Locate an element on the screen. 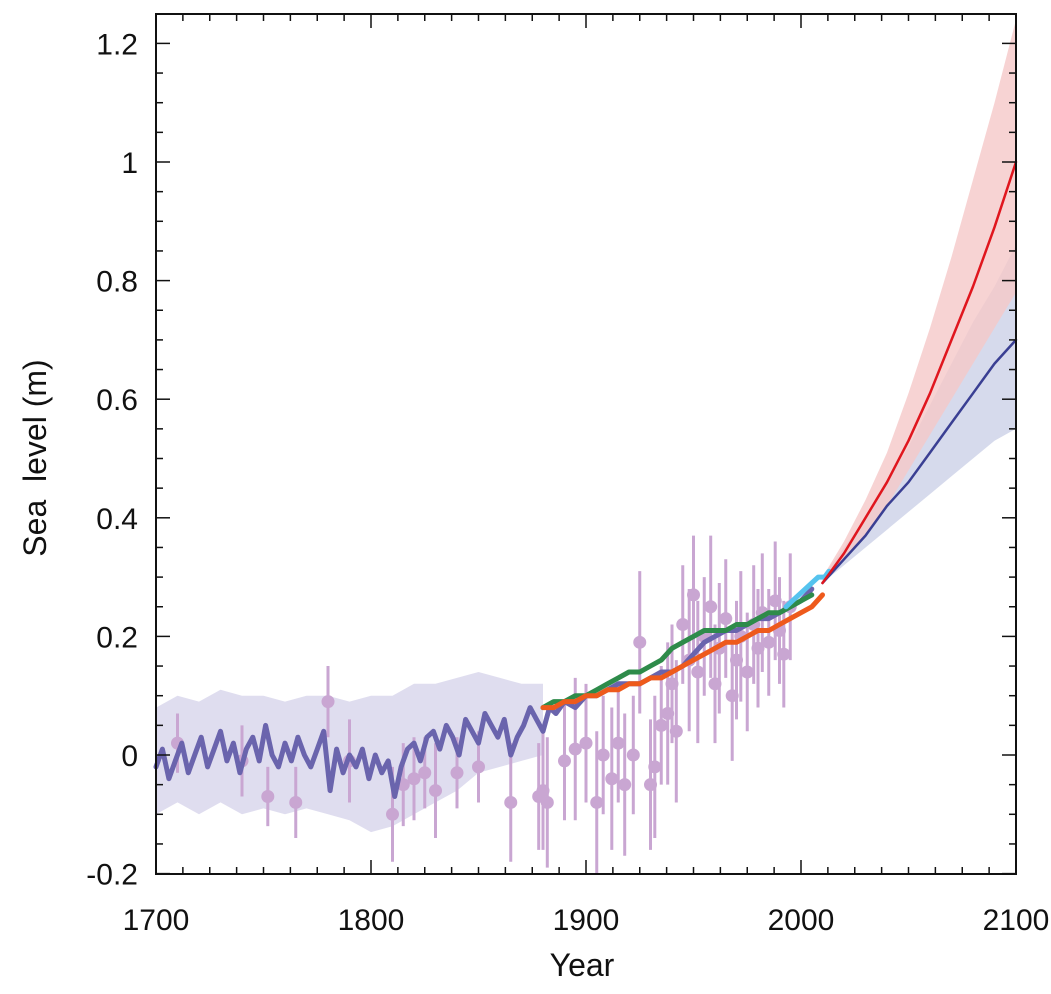 Image resolution: width=1051 pixels, height=994 pixels. y-tick-label: 1.2 is located at coordinates (117, 44).